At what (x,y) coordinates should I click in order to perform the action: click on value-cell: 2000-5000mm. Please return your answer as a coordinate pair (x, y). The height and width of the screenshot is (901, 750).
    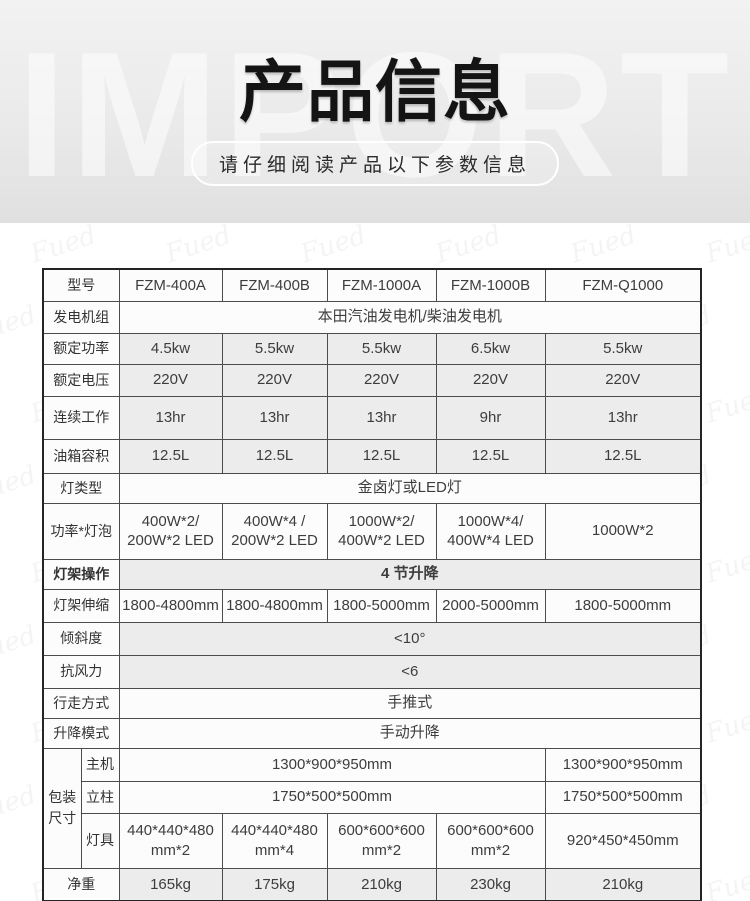
    Looking at the image, I should click on (490, 605).